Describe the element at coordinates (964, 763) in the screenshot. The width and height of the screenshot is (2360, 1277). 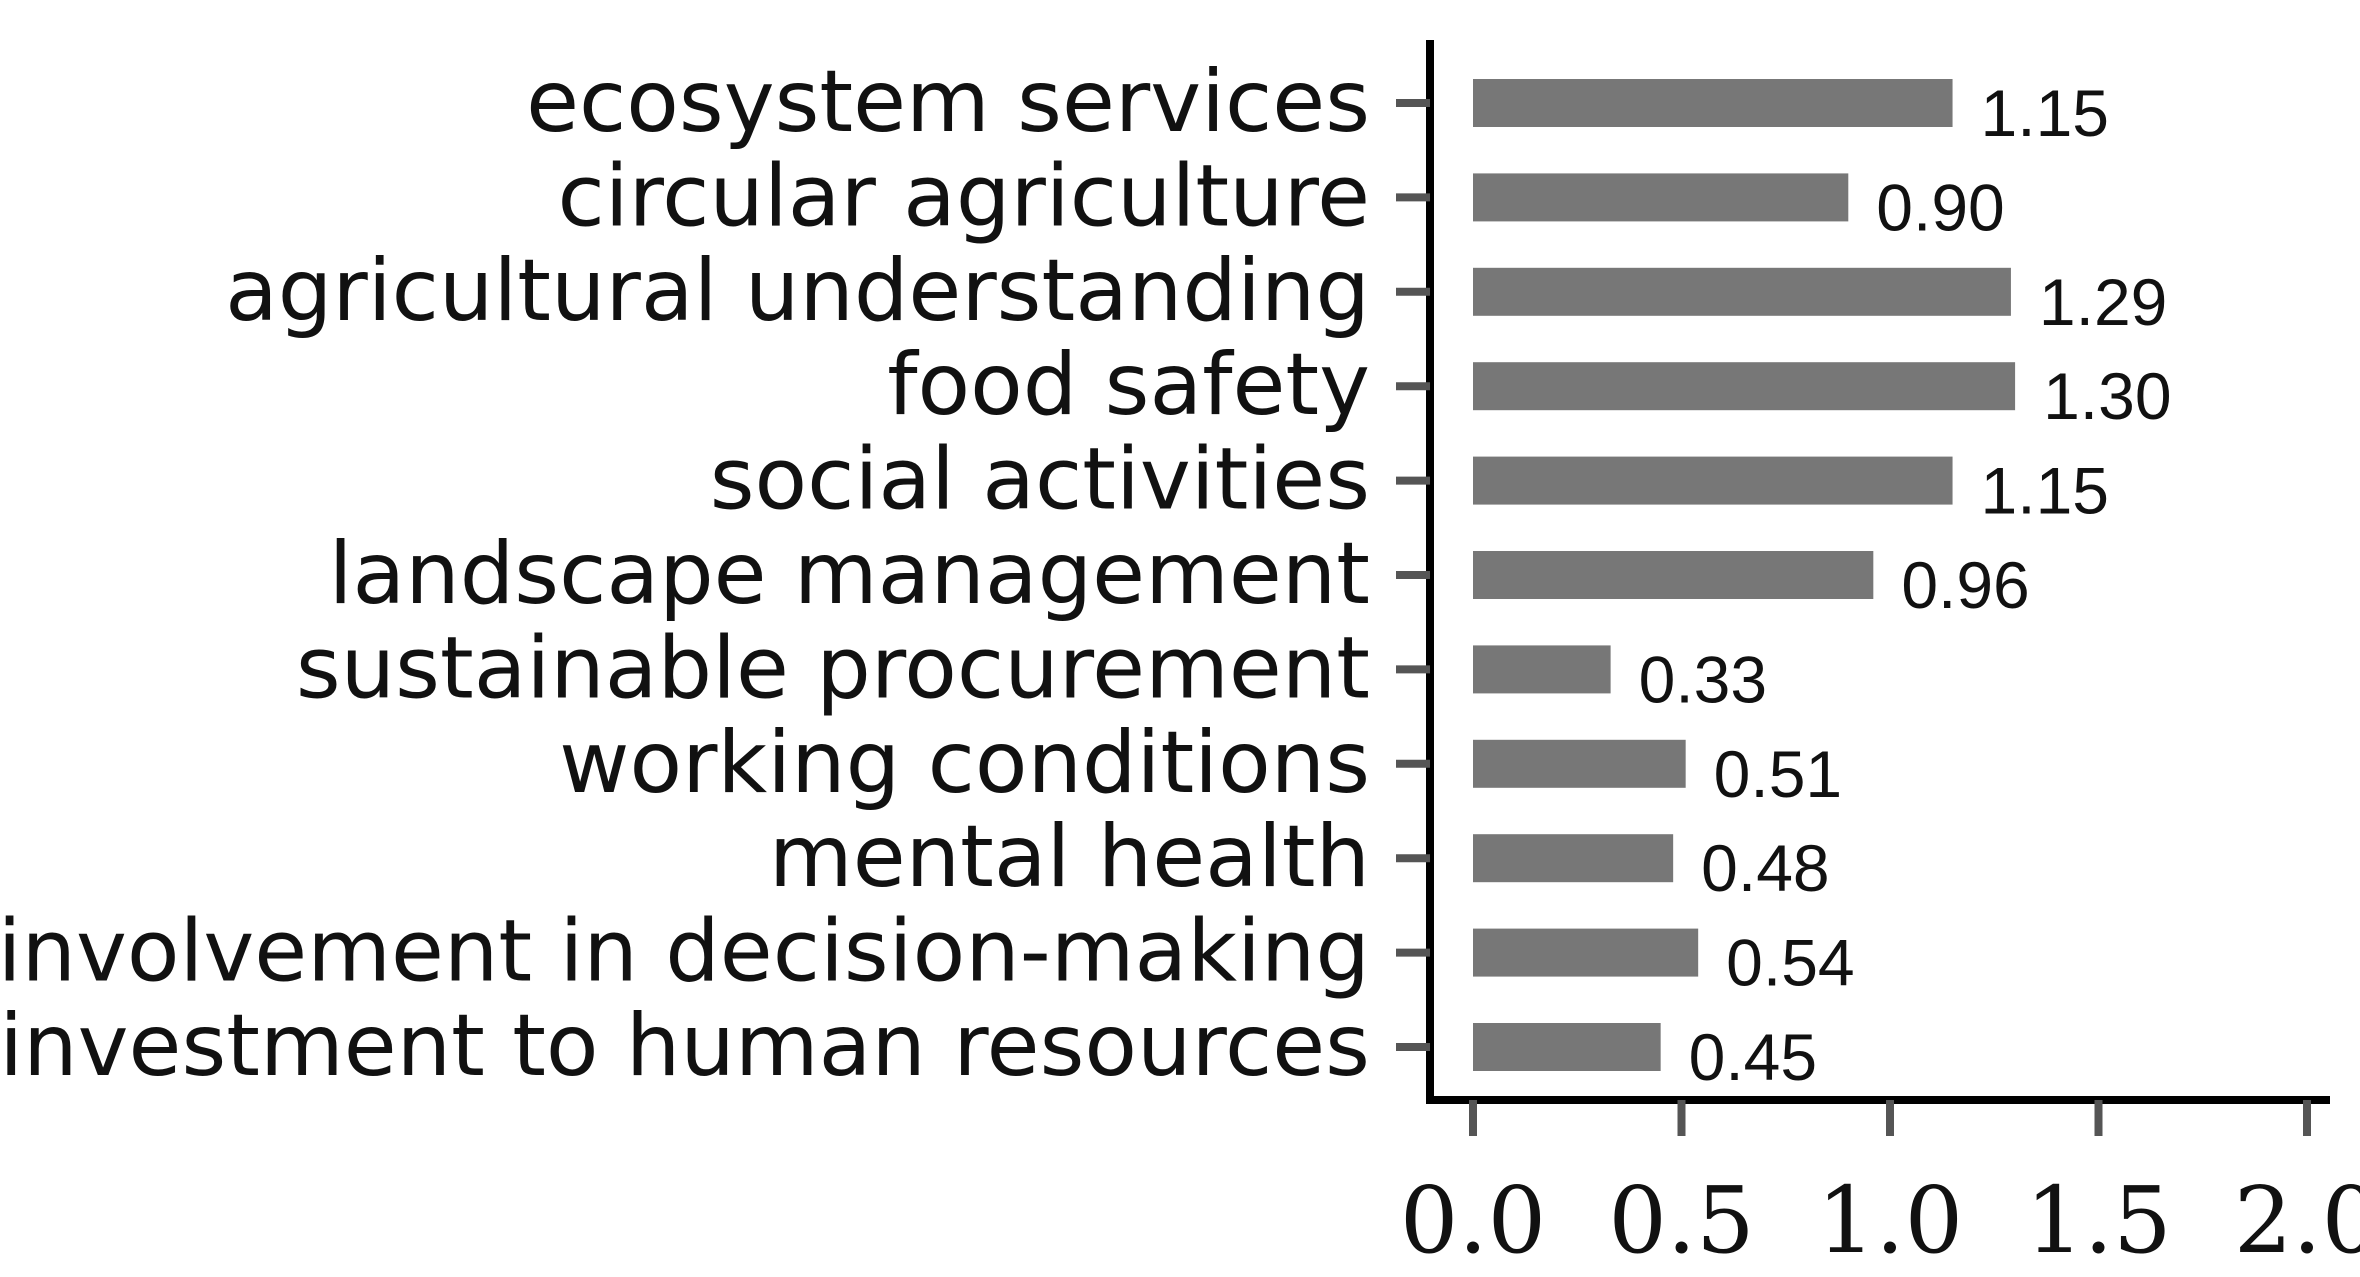
I see `category-label: working conditions` at that location.